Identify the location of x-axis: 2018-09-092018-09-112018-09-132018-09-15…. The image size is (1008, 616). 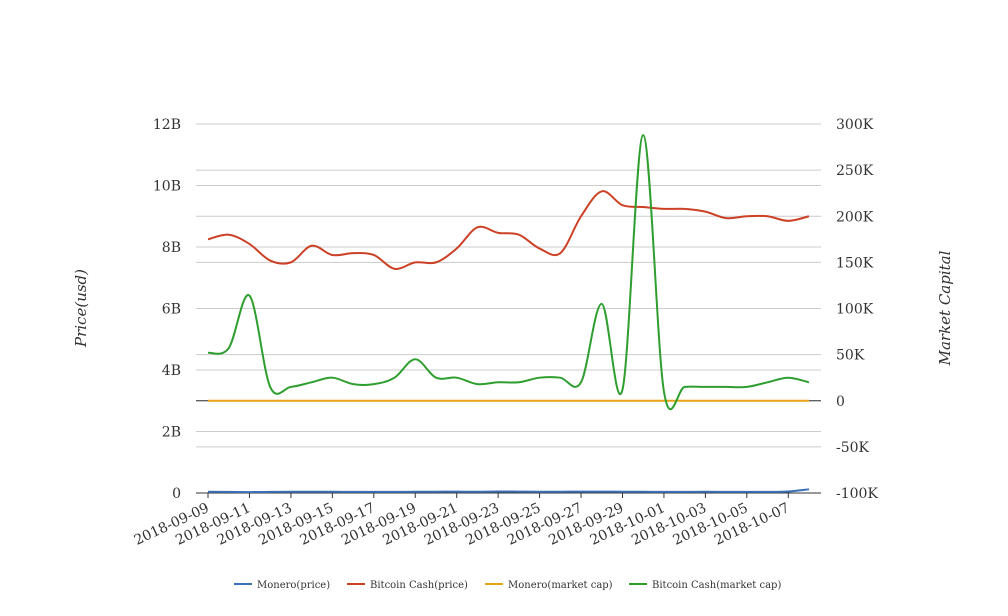
(462, 521).